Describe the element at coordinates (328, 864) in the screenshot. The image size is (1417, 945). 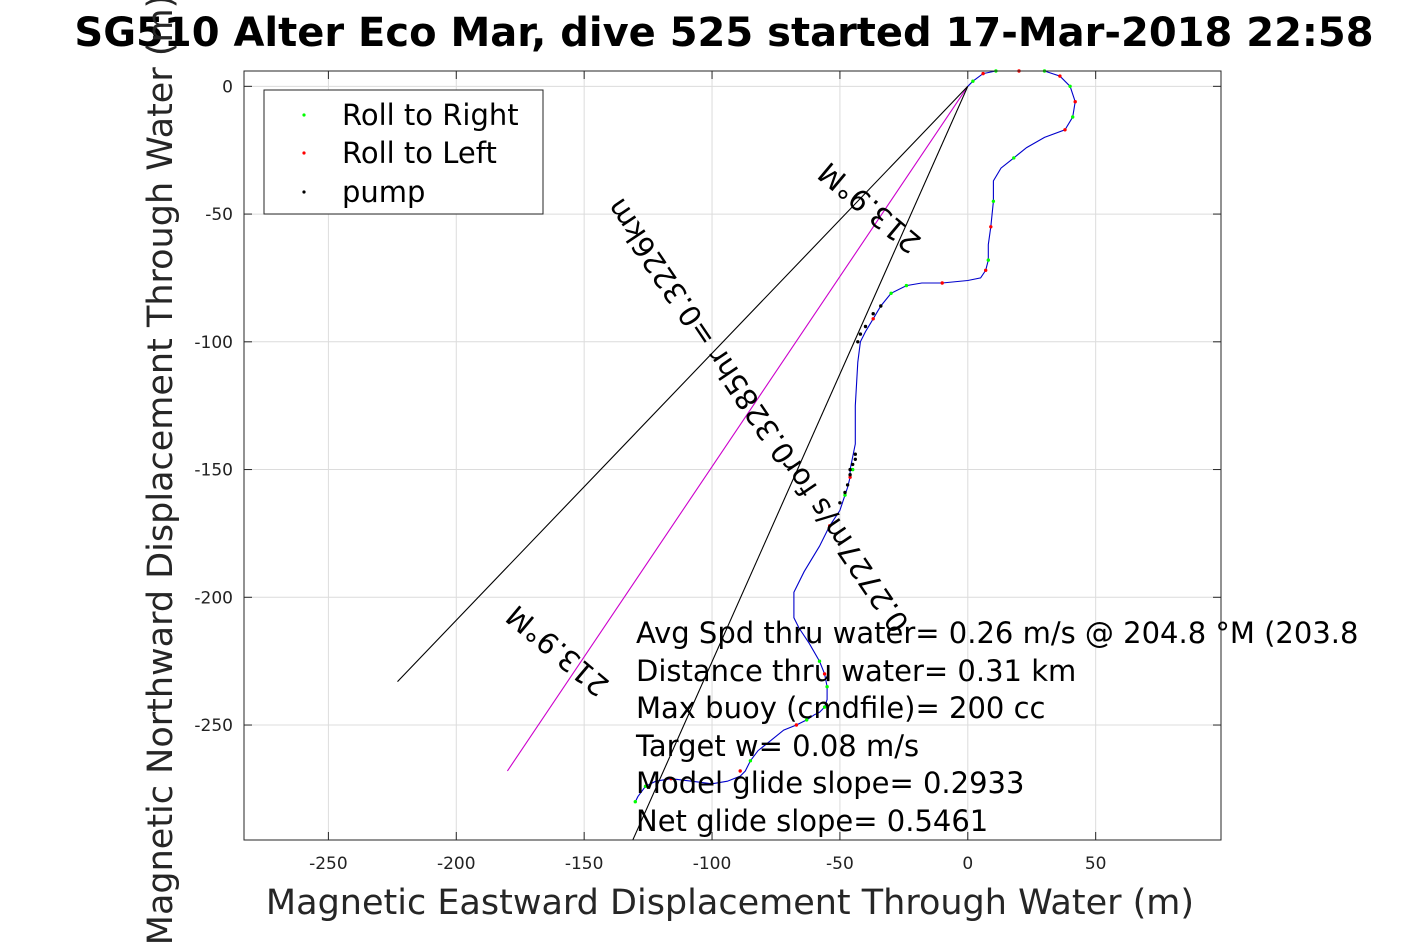
I see `x-tick-label: -250` at that location.